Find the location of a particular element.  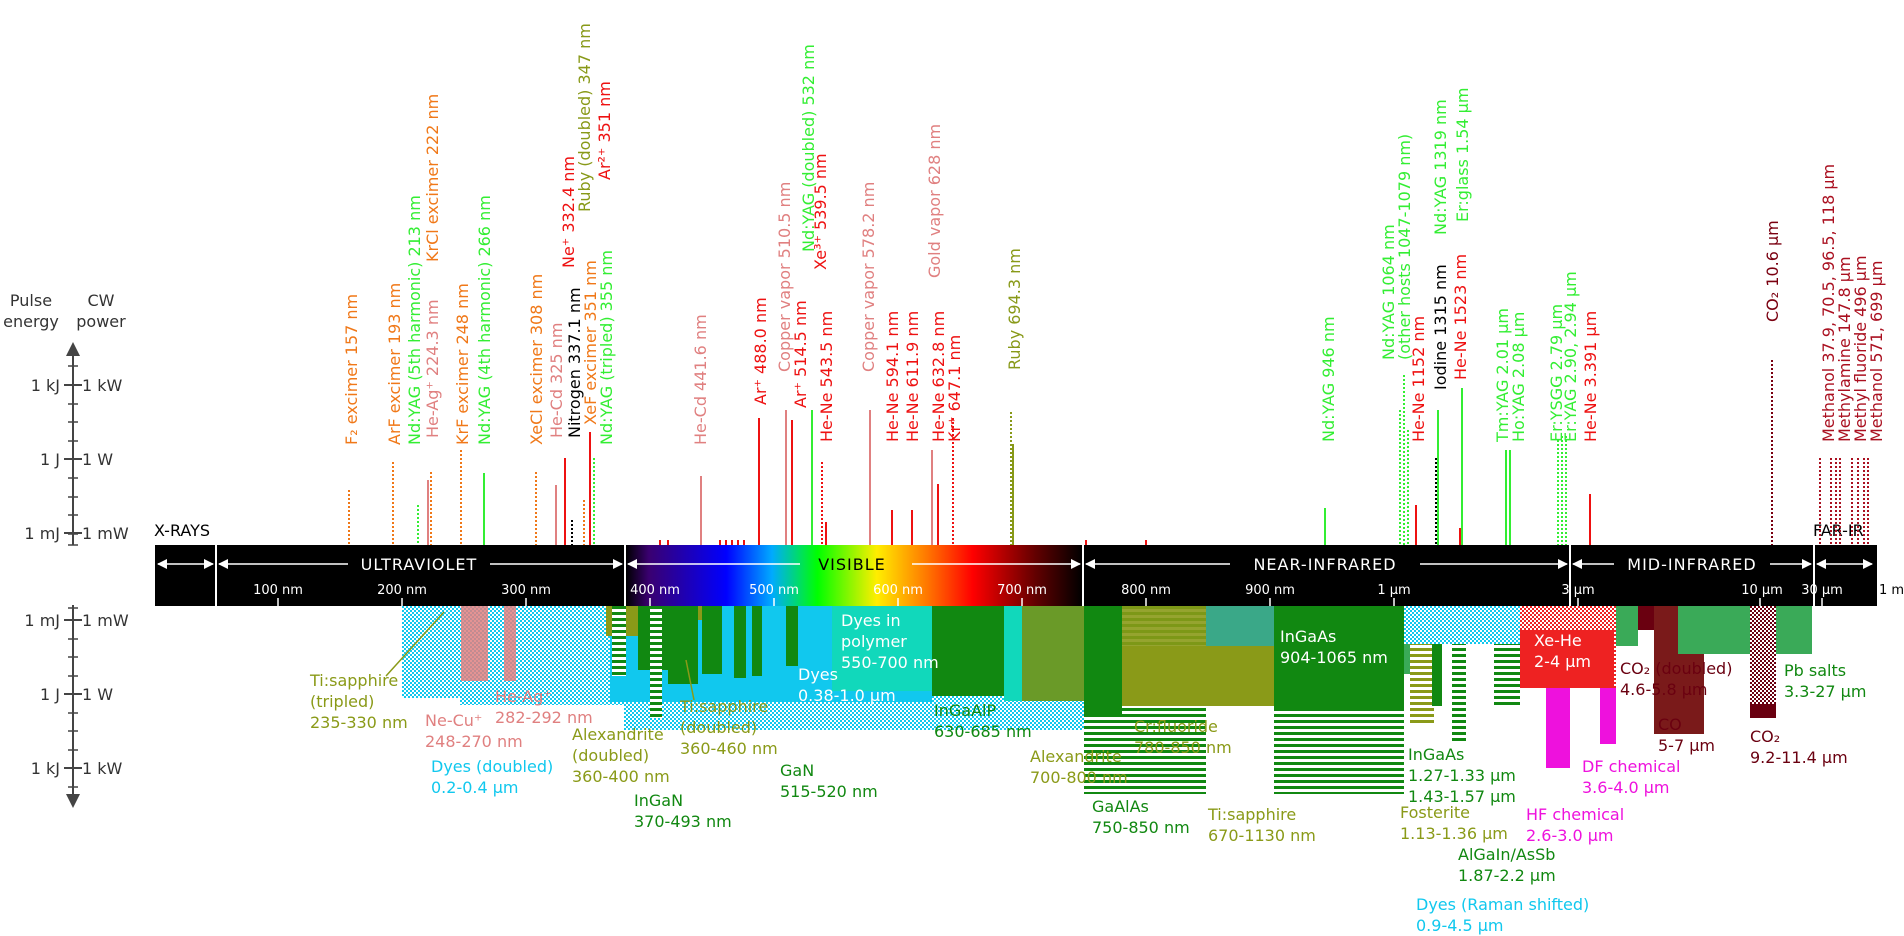

band-label-xrays: X-RAYS is located at coordinates (182, 530).